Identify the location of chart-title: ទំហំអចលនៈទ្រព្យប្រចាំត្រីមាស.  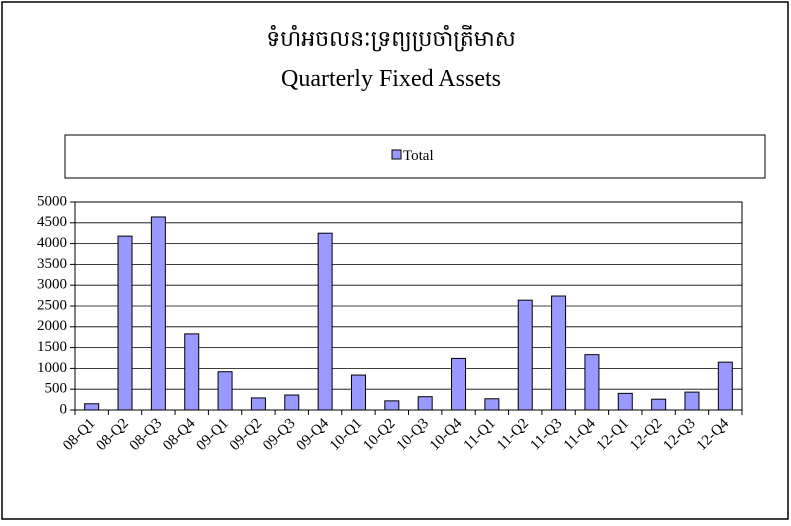
(390, 38).